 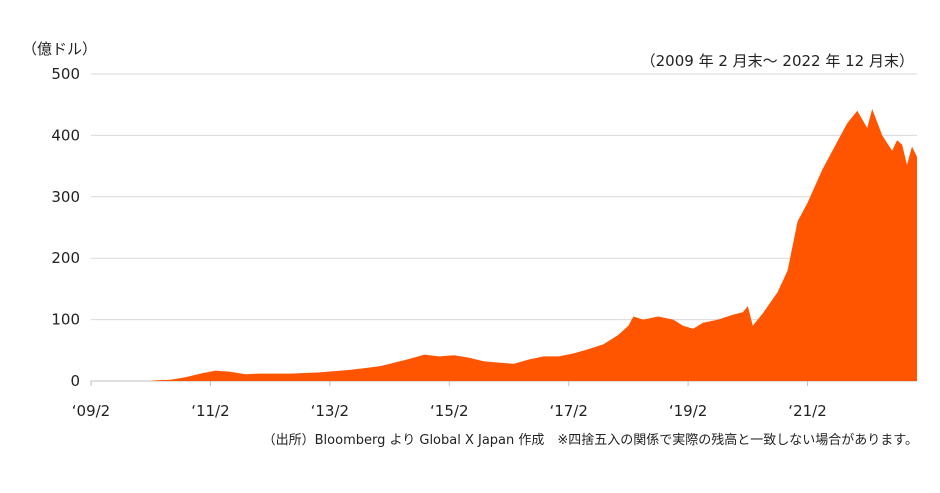 What do you see at coordinates (449, 411) in the screenshot?
I see `x-tick-label: ‘15/2` at bounding box center [449, 411].